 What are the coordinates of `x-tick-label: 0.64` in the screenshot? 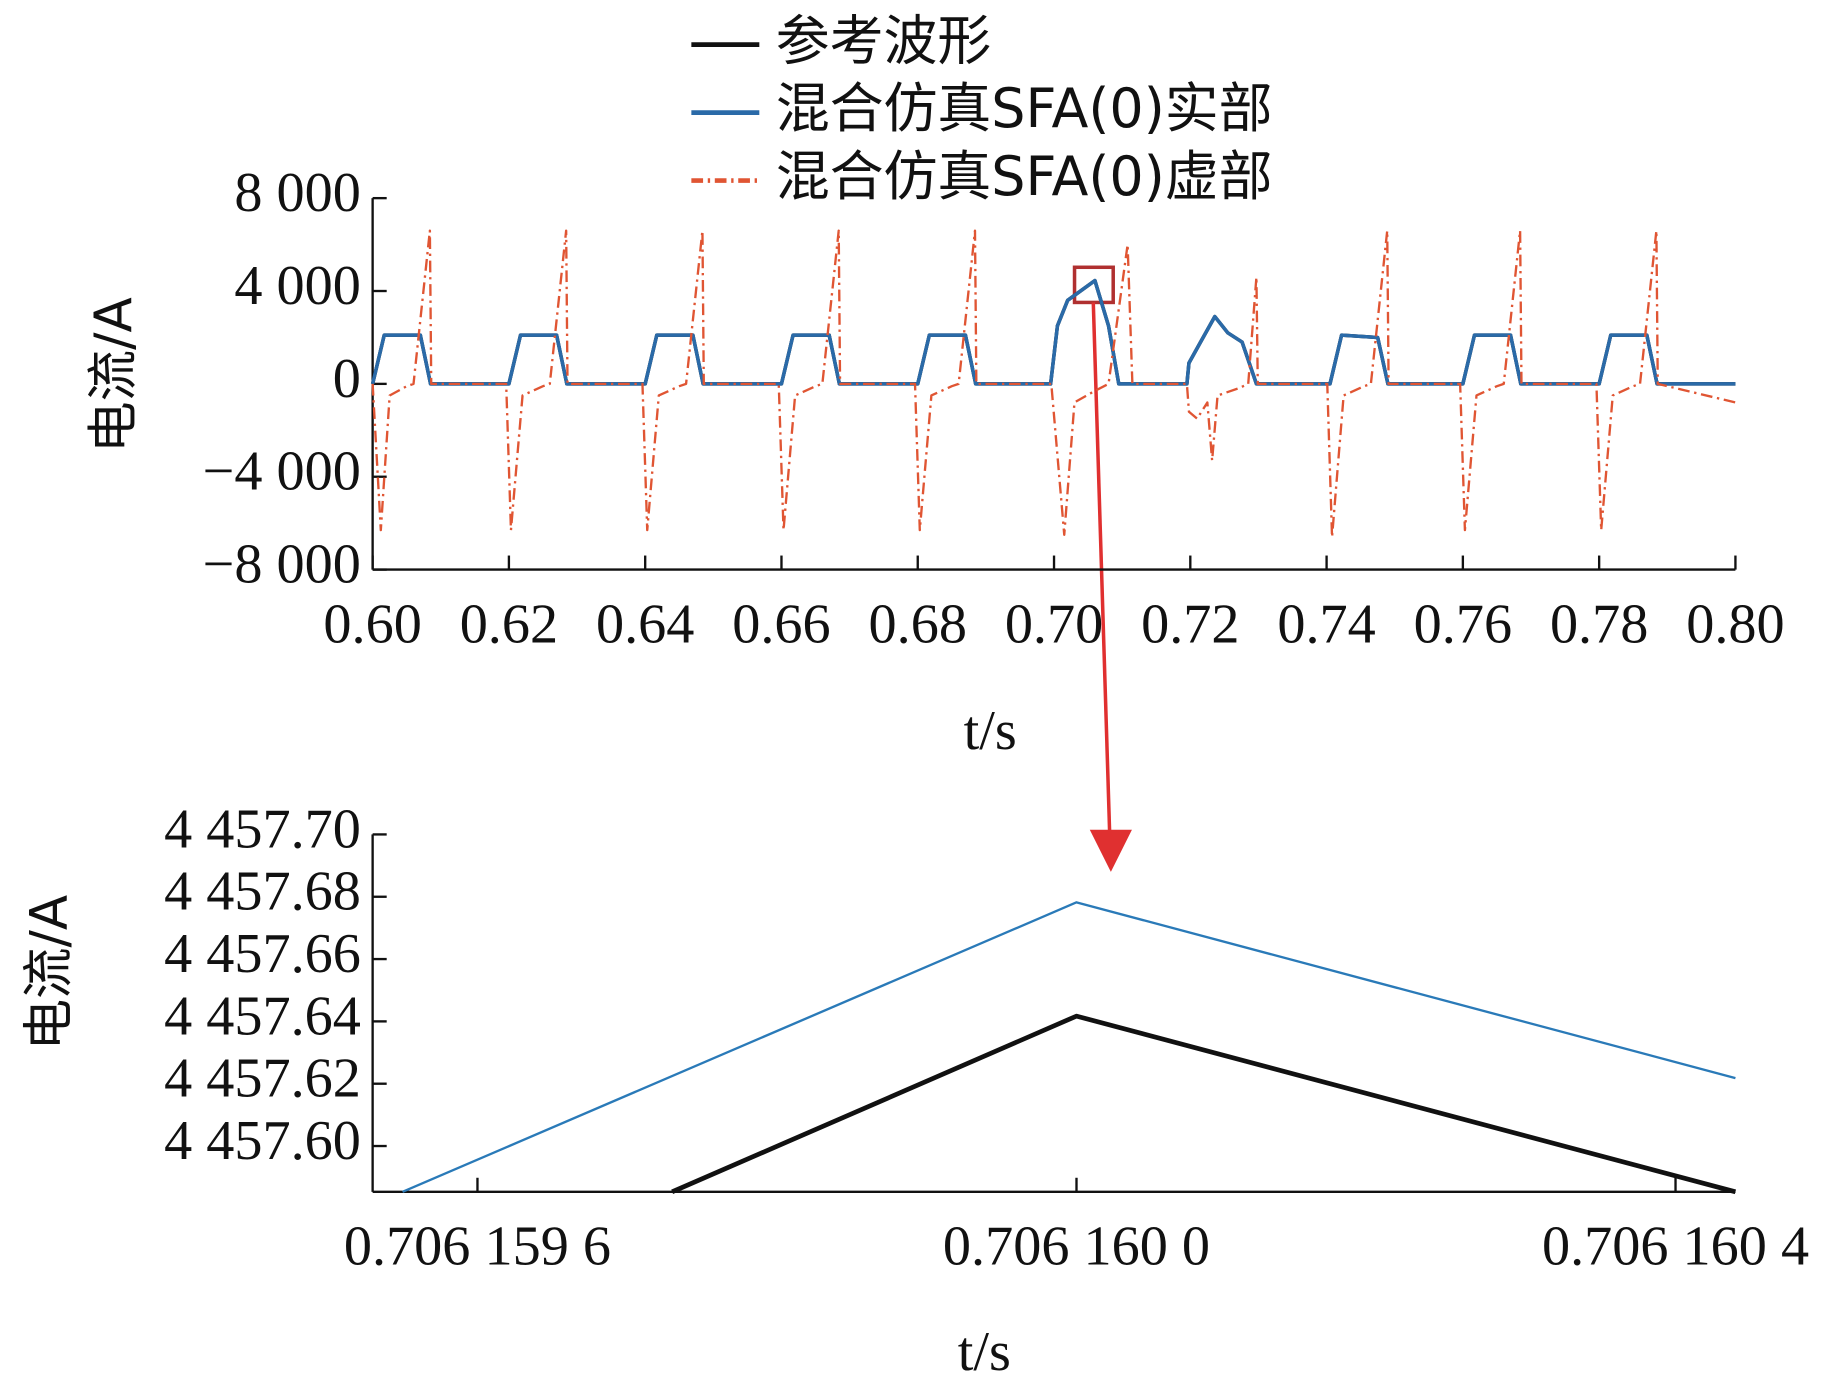 It's located at (645, 624).